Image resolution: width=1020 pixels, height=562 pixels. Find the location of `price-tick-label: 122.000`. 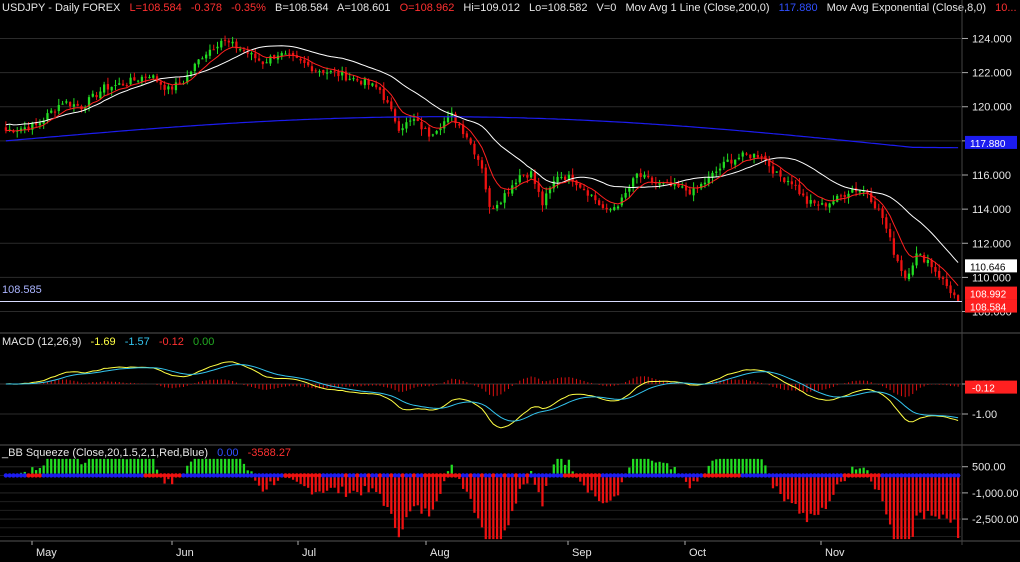

price-tick-label: 122.000 is located at coordinates (992, 74).